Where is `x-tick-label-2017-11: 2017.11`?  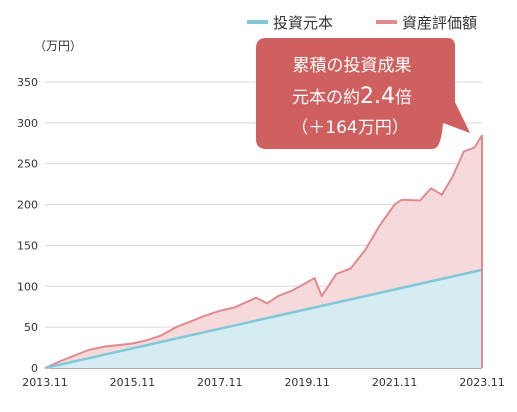
x-tick-label-2017-11: 2017.11 is located at coordinates (220, 382).